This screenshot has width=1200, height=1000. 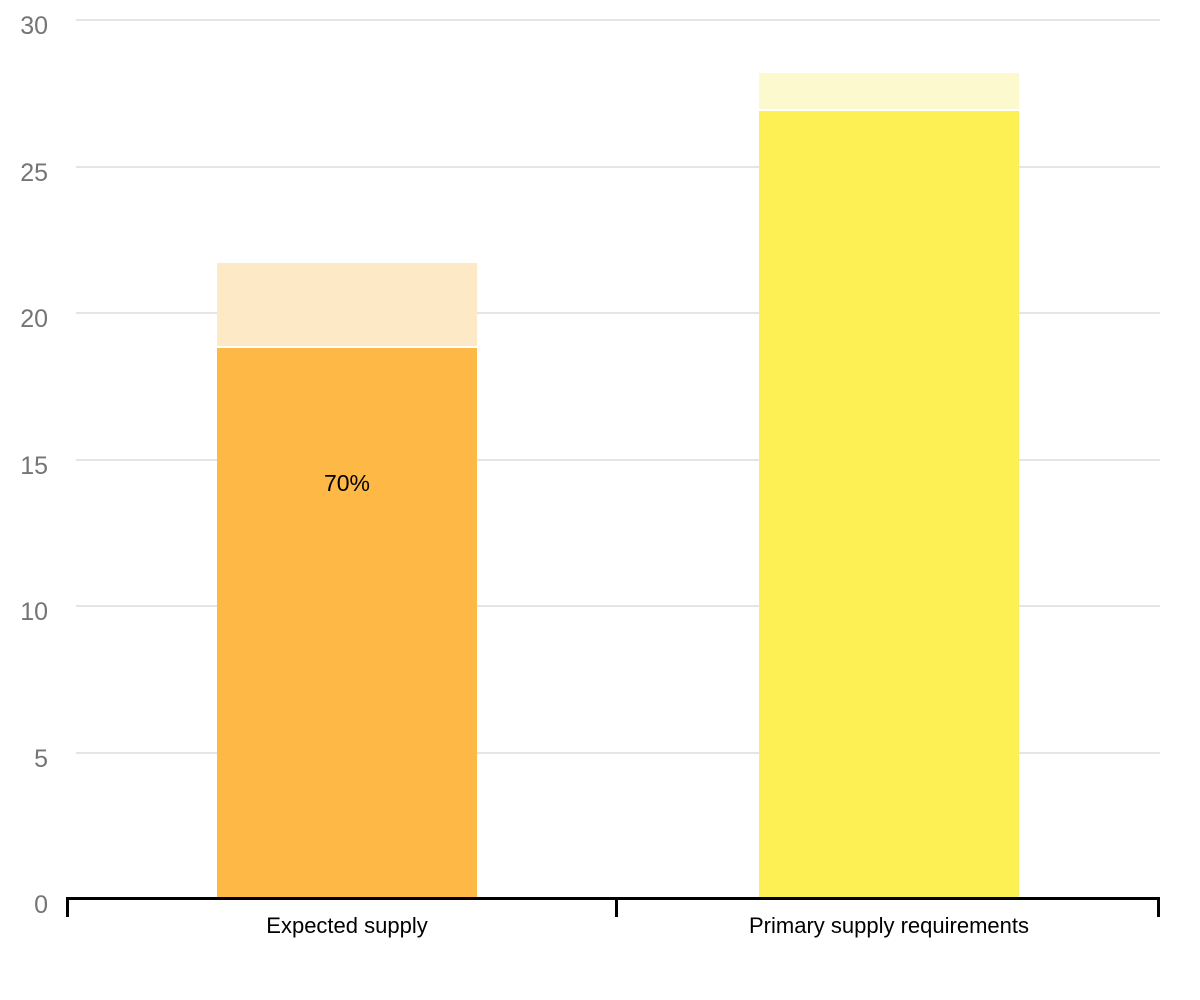 What do you see at coordinates (34, 612) in the screenshot?
I see `y-axis-tick-label: 10` at bounding box center [34, 612].